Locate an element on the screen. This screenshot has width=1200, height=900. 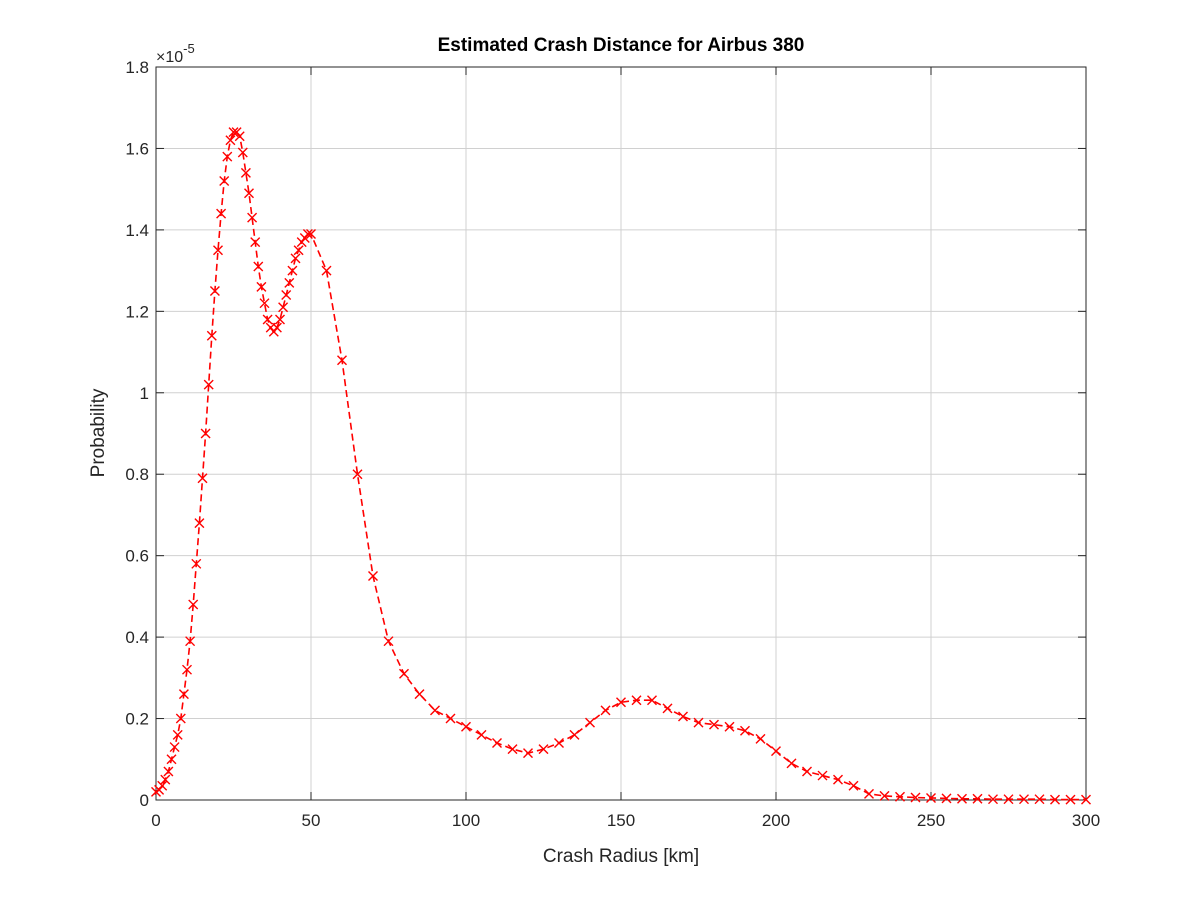
x-tick-label: 150 is located at coordinates (621, 820).